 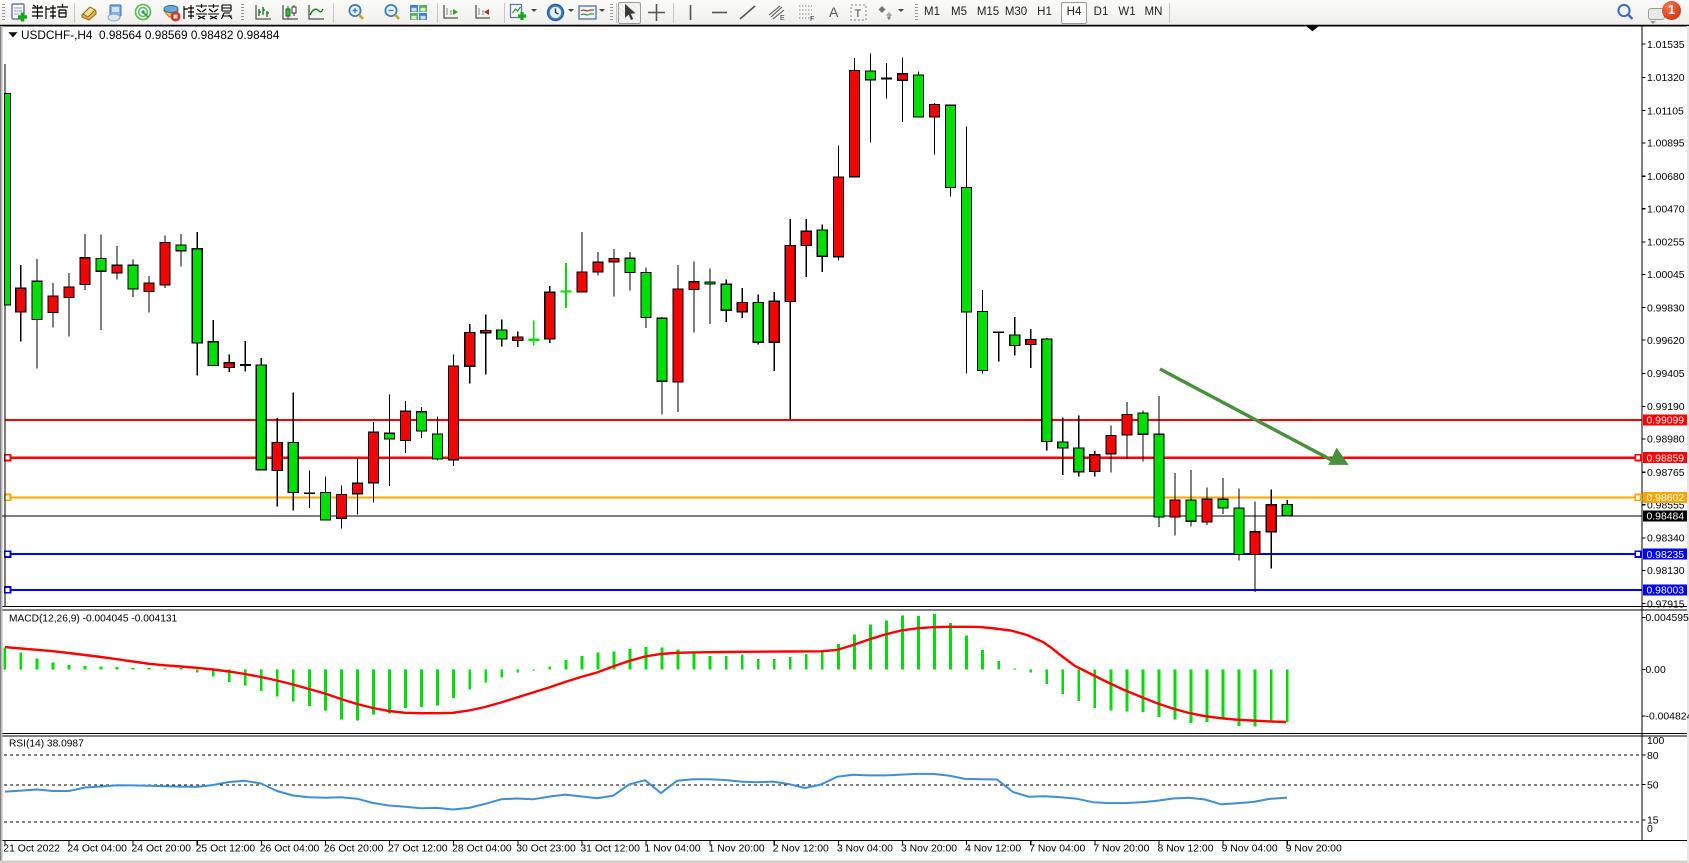 What do you see at coordinates (858, 14) in the screenshot?
I see `svg-text: T` at bounding box center [858, 14].